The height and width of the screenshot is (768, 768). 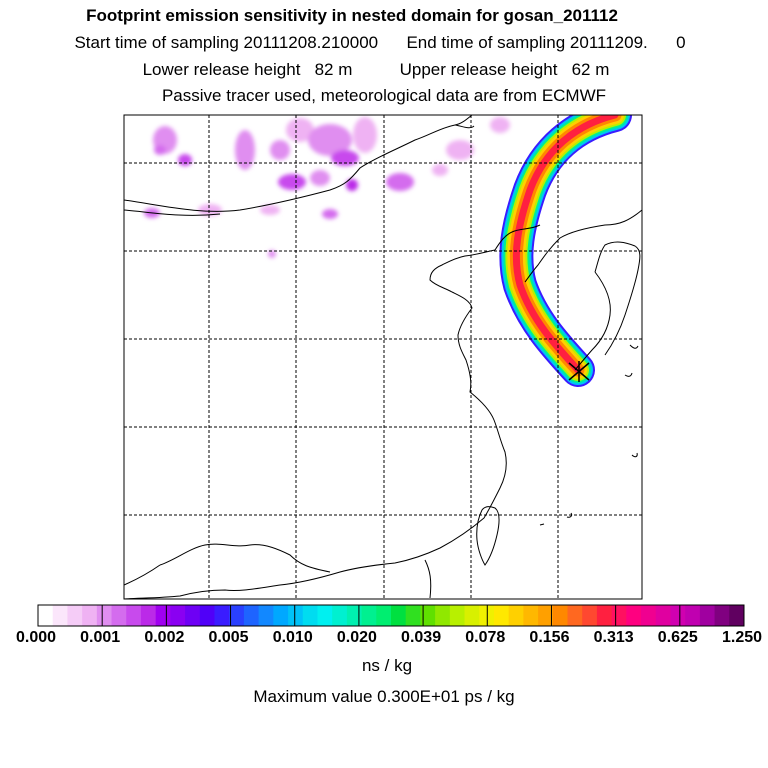 What do you see at coordinates (579, 371) in the screenshot?
I see `x-mark-icon` at bounding box center [579, 371].